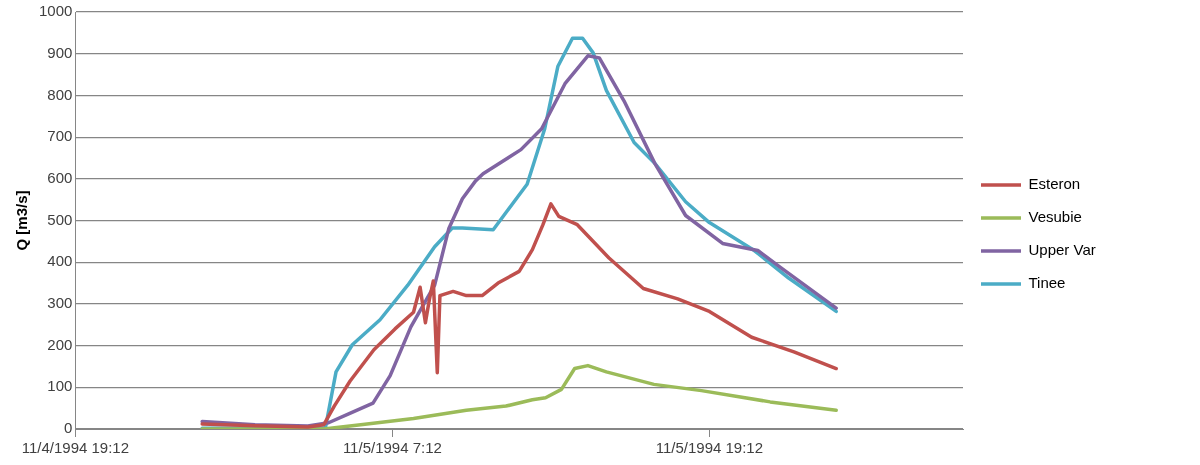  Describe the element at coordinates (60, 219) in the screenshot. I see `y-tick-label: 500` at that location.